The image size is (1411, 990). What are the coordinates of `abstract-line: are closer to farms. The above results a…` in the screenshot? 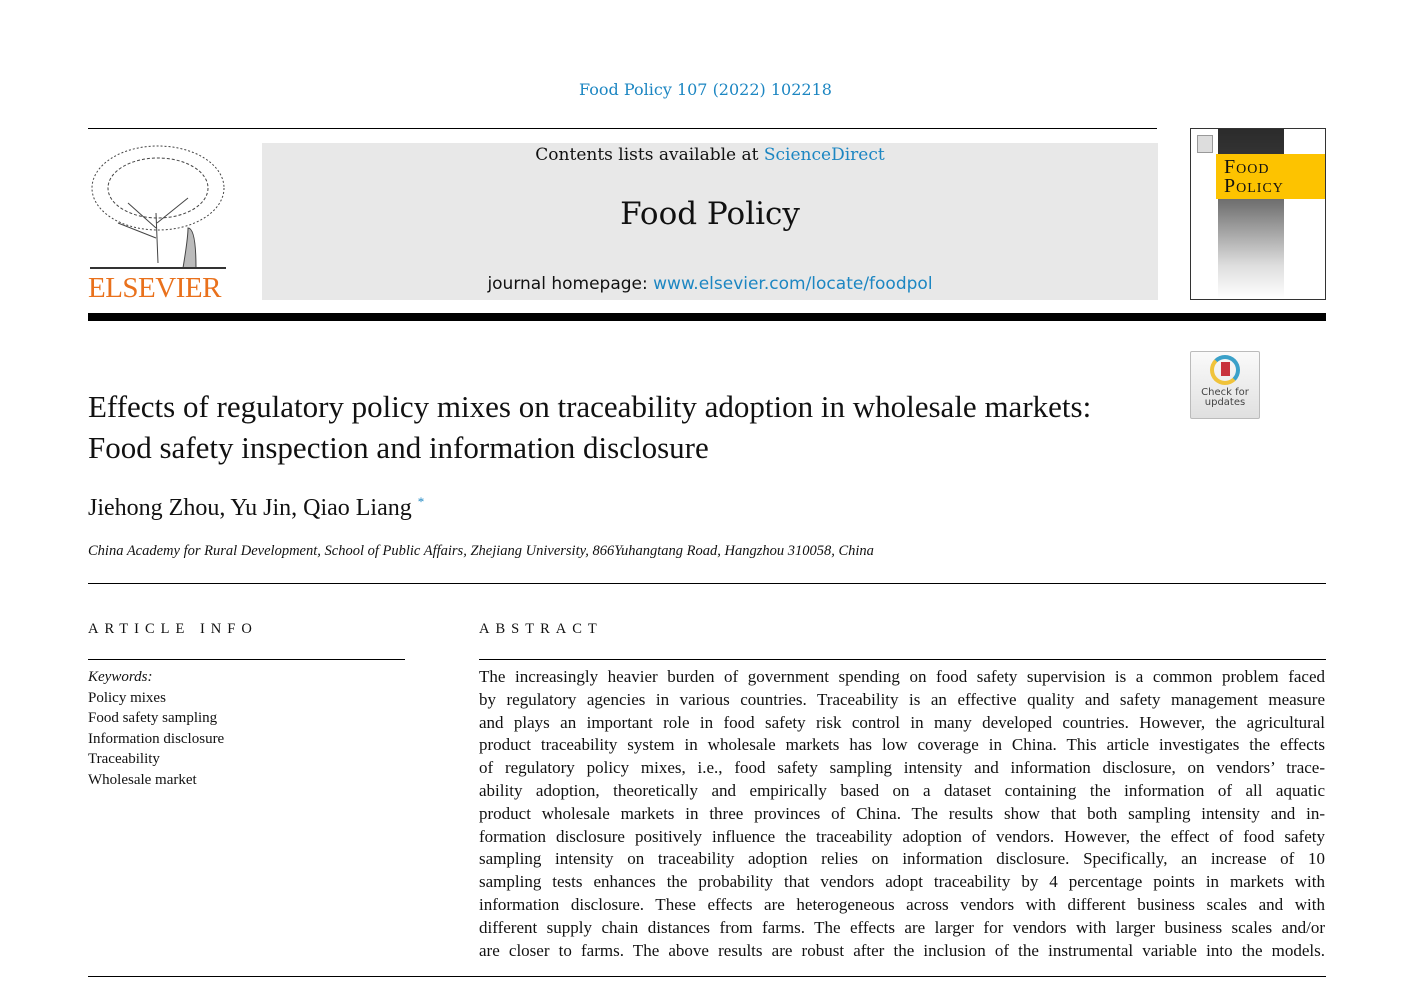 It's located at (902, 950).